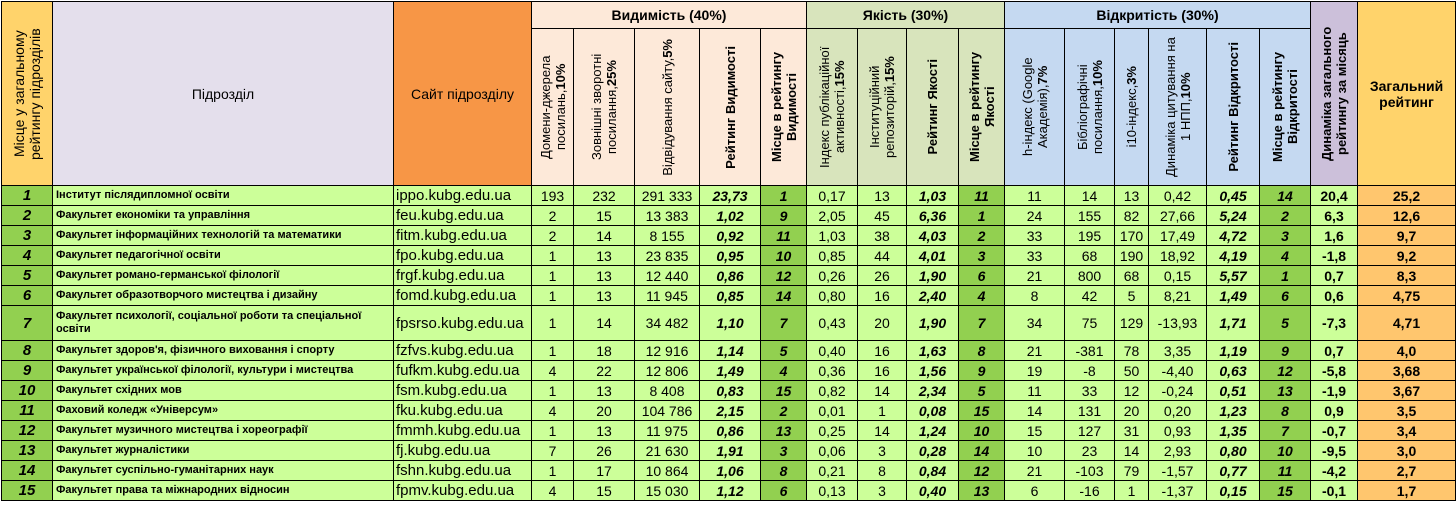  Describe the element at coordinates (730, 430) in the screenshot. I see `visibility-rating-cell: 0,86` at that location.